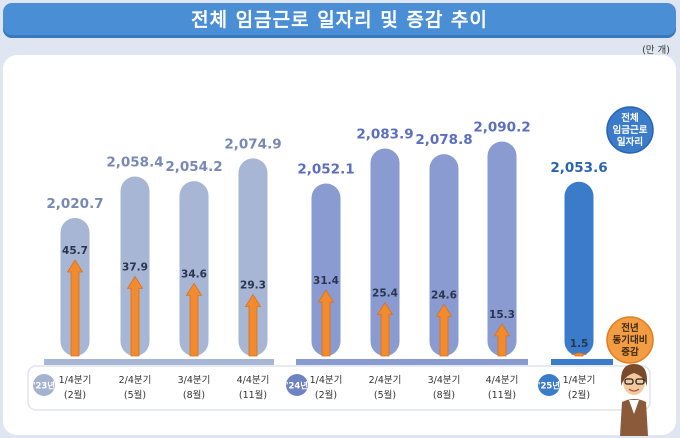  Describe the element at coordinates (443, 140) in the screenshot. I see `total-value-label: 2,078.8` at that location.